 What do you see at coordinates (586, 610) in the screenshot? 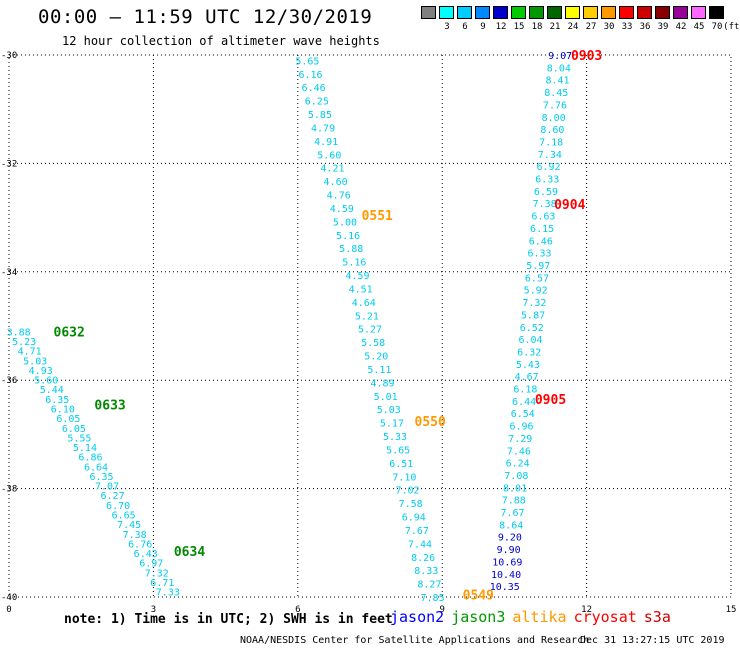
I see `x-tick-label: 12` at bounding box center [586, 610].